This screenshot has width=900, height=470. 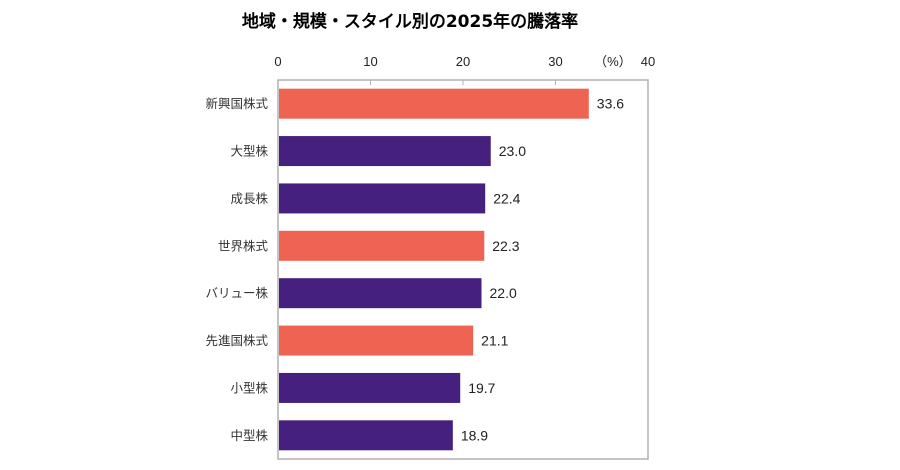 What do you see at coordinates (249, 151) in the screenshot?
I see `category-label: 大型株` at bounding box center [249, 151].